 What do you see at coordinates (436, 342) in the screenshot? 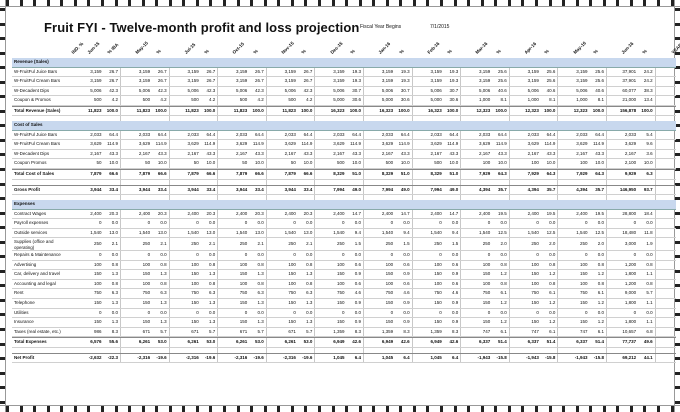
I see `value-cell: 6,949` at bounding box center [436, 342].